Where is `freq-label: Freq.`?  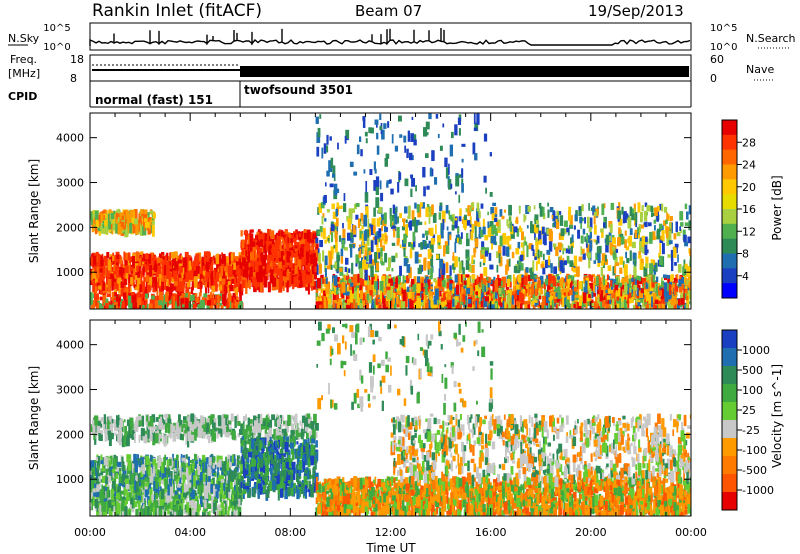 freq-label: Freq. is located at coordinates (23, 59).